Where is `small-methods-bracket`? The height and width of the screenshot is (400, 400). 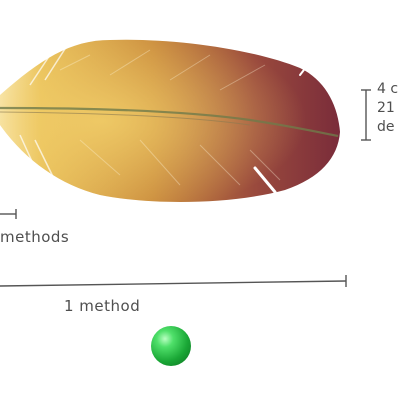
small-methods-bracket is located at coordinates (8, 214).